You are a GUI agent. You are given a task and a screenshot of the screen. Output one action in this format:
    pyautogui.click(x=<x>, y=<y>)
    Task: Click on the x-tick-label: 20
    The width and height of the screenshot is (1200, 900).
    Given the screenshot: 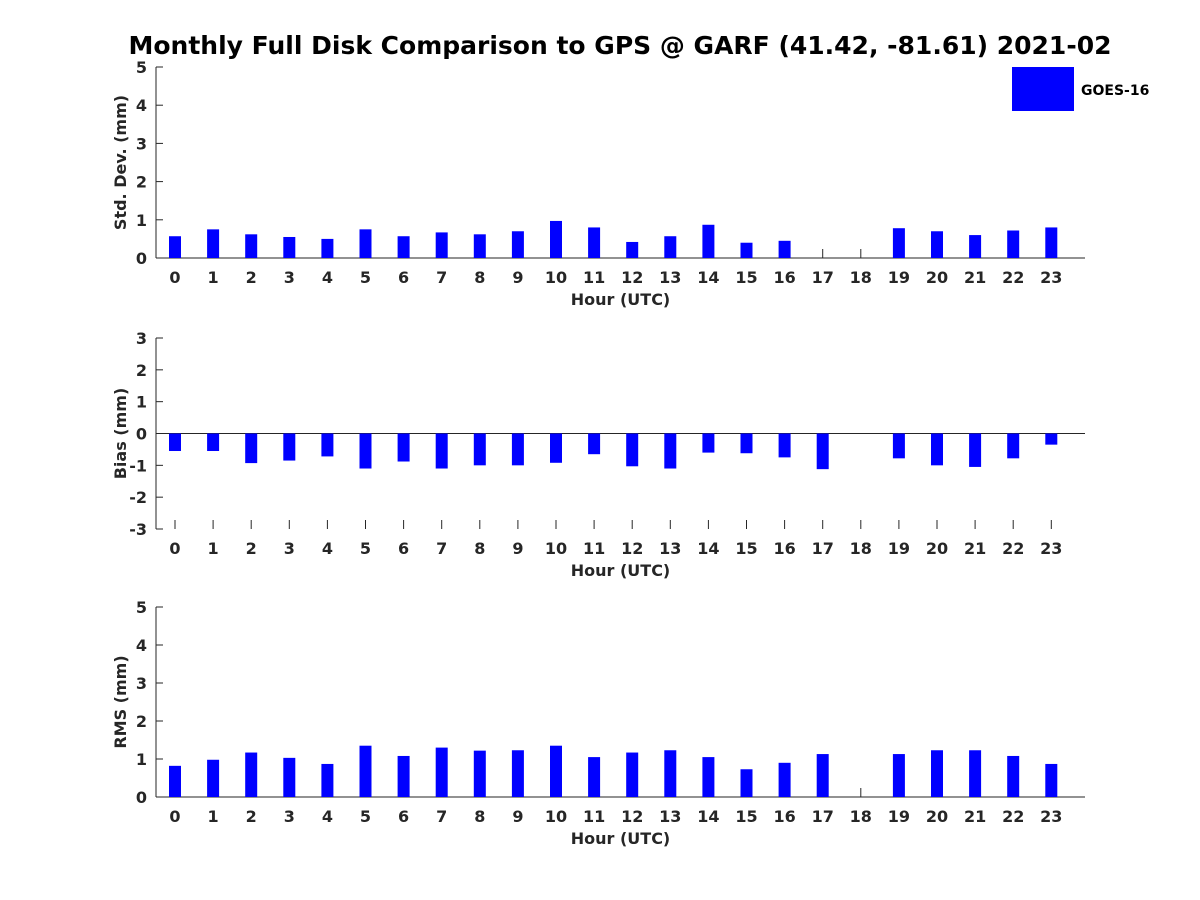 What is the action you would take?
    pyautogui.click(x=937, y=277)
    